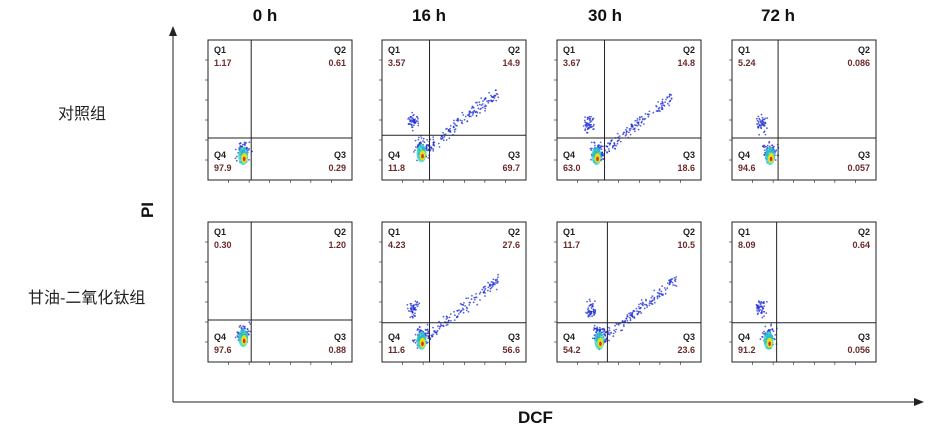 Image resolution: width=932 pixels, height=442 pixels. I want to click on panel-control-30h-q3-name: Q3, so click(689, 155).